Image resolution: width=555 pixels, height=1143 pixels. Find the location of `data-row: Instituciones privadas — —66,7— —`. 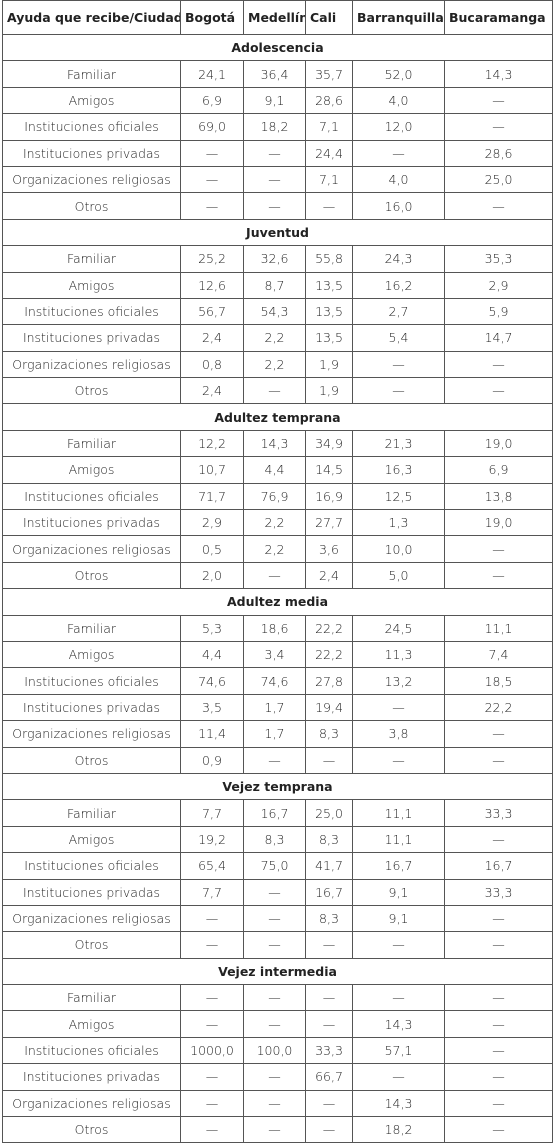

data-row: Instituciones privadas — —66,7— — is located at coordinates (277, 1077).